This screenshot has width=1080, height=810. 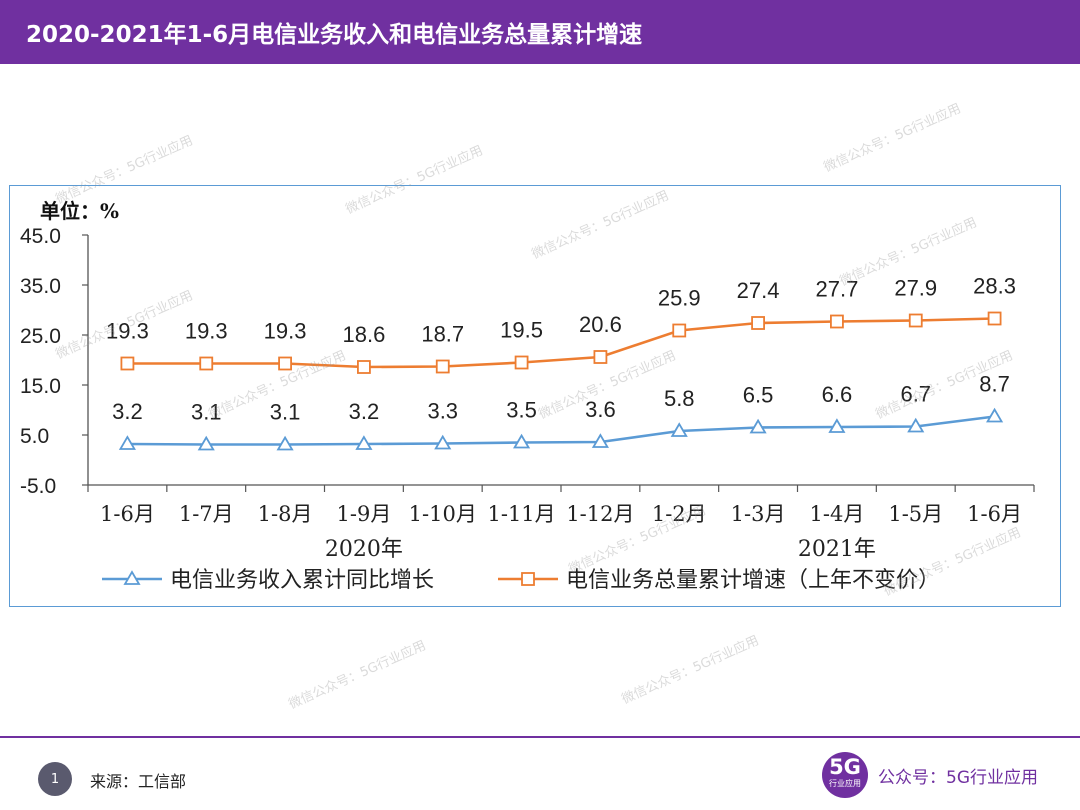 I want to click on data-label: 20.6, so click(x=600, y=324).